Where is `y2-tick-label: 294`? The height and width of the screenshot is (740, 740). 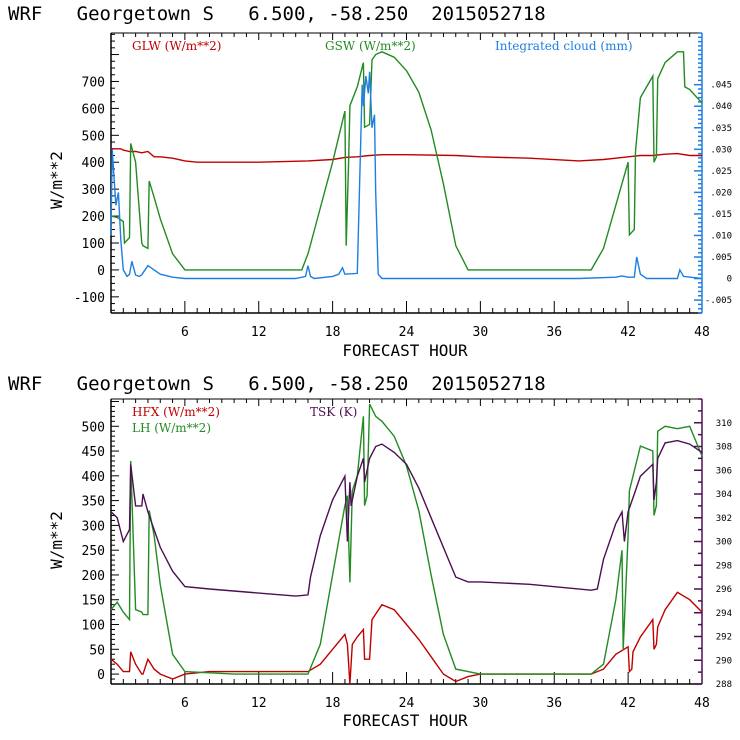
y2-tick-label: 294 is located at coordinates (724, 614).